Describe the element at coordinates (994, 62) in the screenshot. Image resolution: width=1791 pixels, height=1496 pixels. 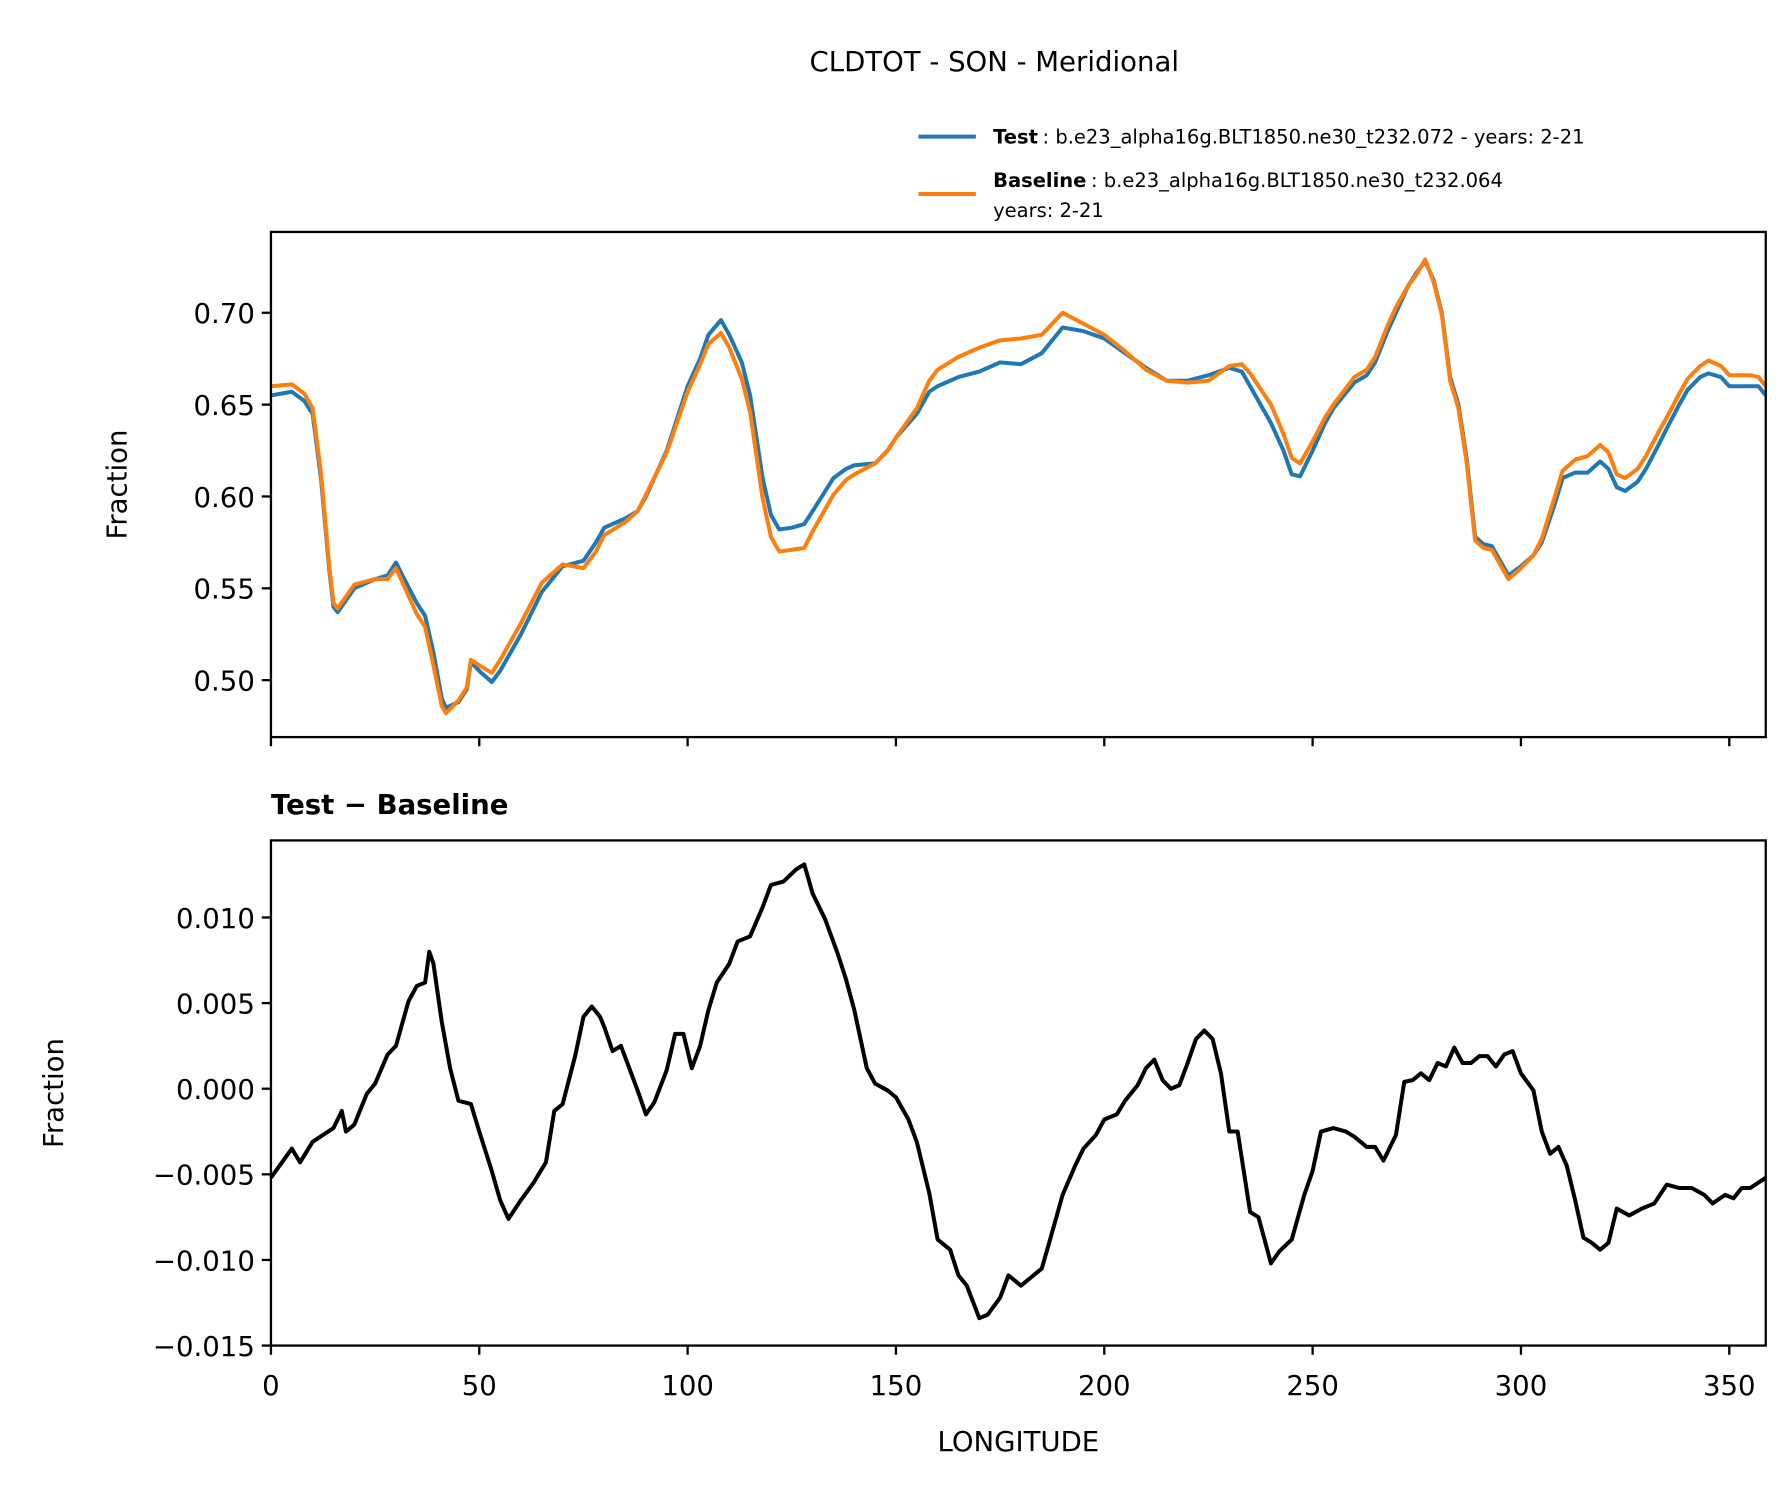
I see `chart-title: CLDTOT - SON - Meridional` at that location.